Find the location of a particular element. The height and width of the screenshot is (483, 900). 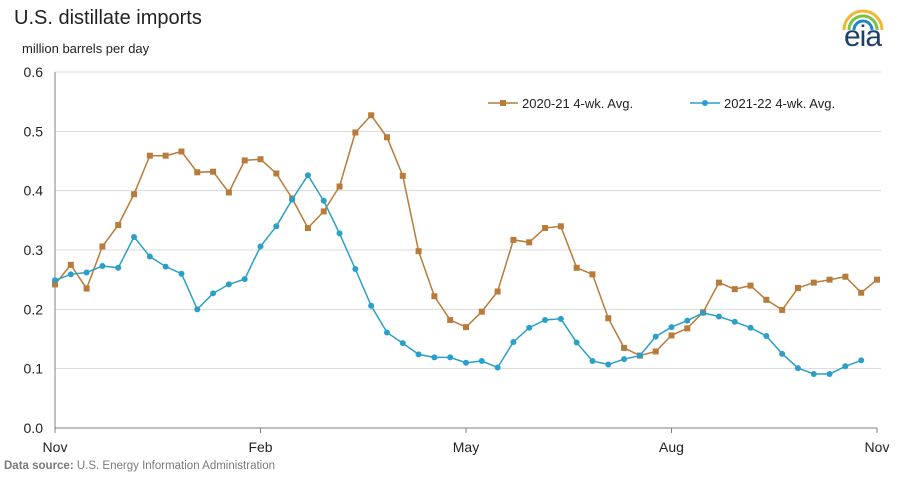

y-tick-label: 0.5 is located at coordinates (34, 131).